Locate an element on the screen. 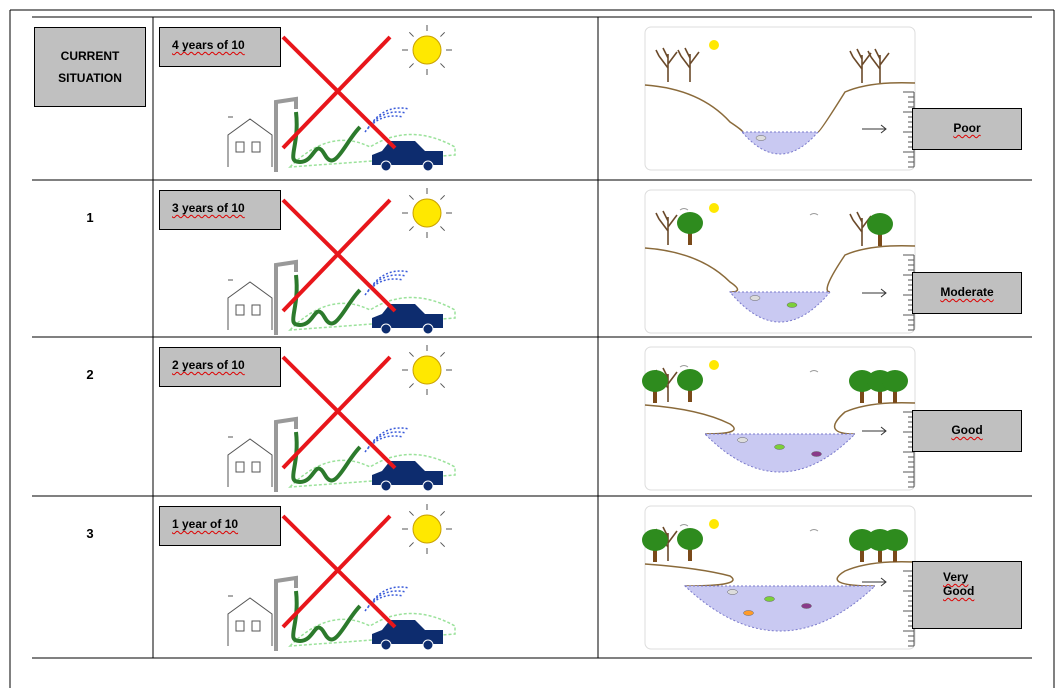  status-text: Poor is located at coordinates (967, 128).